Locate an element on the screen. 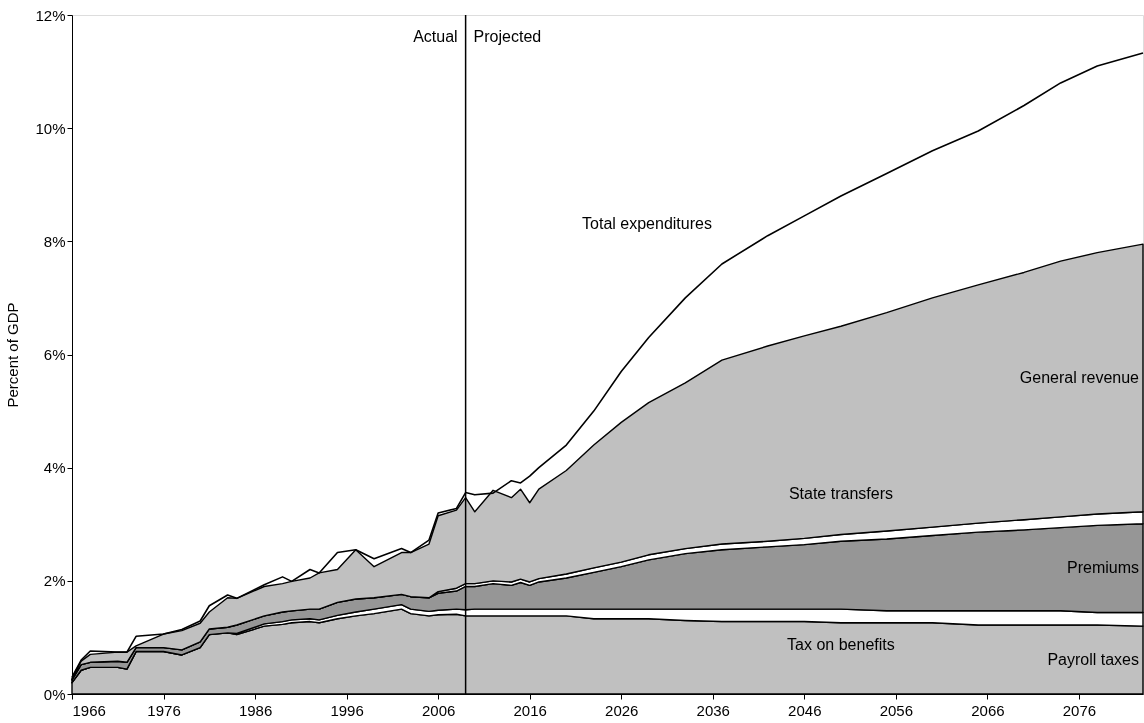 This screenshot has width=1144, height=723. x-tick-label: 2006 is located at coordinates (438, 710).